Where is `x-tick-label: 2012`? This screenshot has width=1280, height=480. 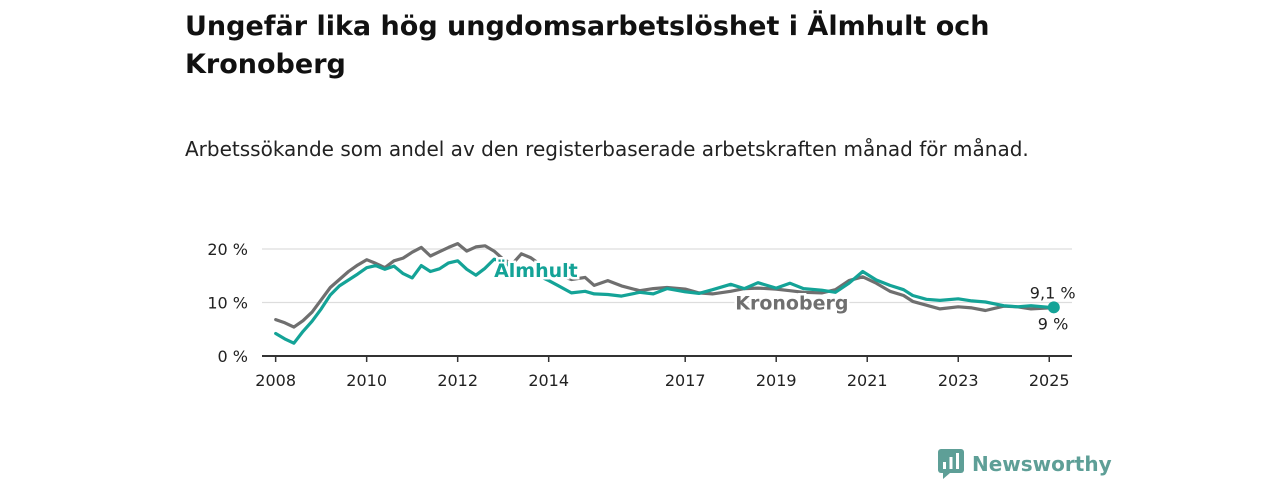 x-tick-label: 2012 is located at coordinates (457, 380).